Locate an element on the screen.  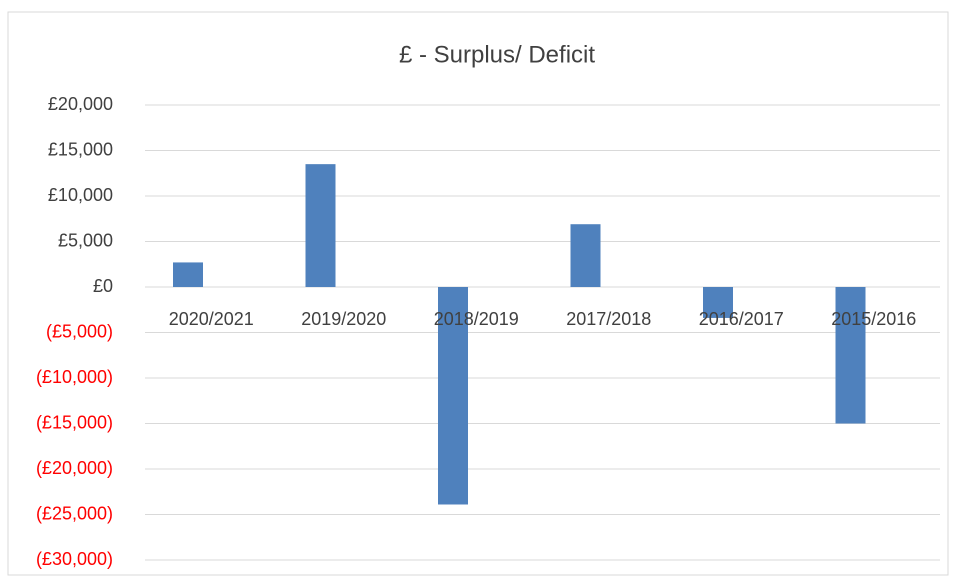
y-tick-label: £10,000 is located at coordinates (80, 195).